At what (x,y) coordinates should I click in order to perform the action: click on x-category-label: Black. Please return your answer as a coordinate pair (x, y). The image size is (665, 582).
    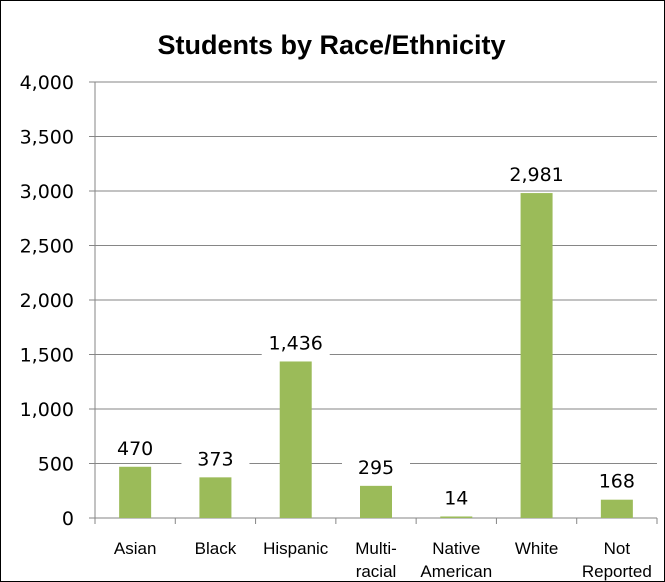
    Looking at the image, I should click on (216, 548).